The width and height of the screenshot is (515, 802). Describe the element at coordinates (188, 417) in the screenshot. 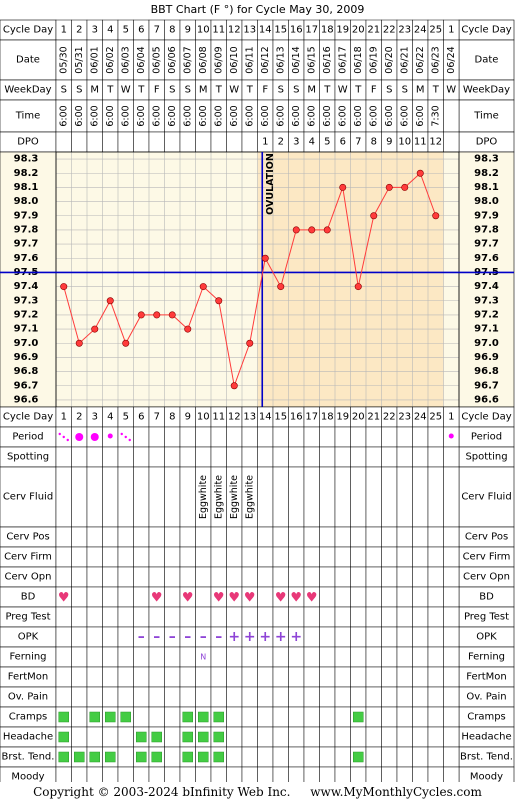

I see `cycle-day-number-bottom: 9` at that location.